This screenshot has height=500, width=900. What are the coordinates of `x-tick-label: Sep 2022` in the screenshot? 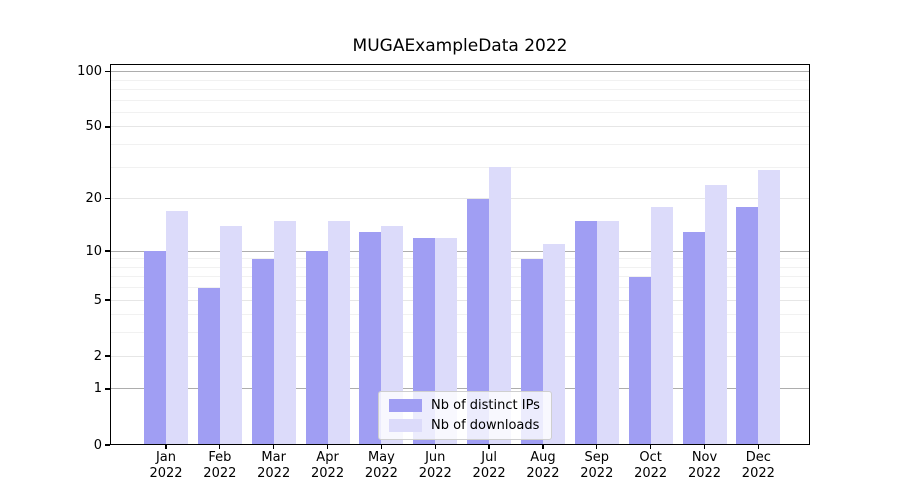 It's located at (597, 466).